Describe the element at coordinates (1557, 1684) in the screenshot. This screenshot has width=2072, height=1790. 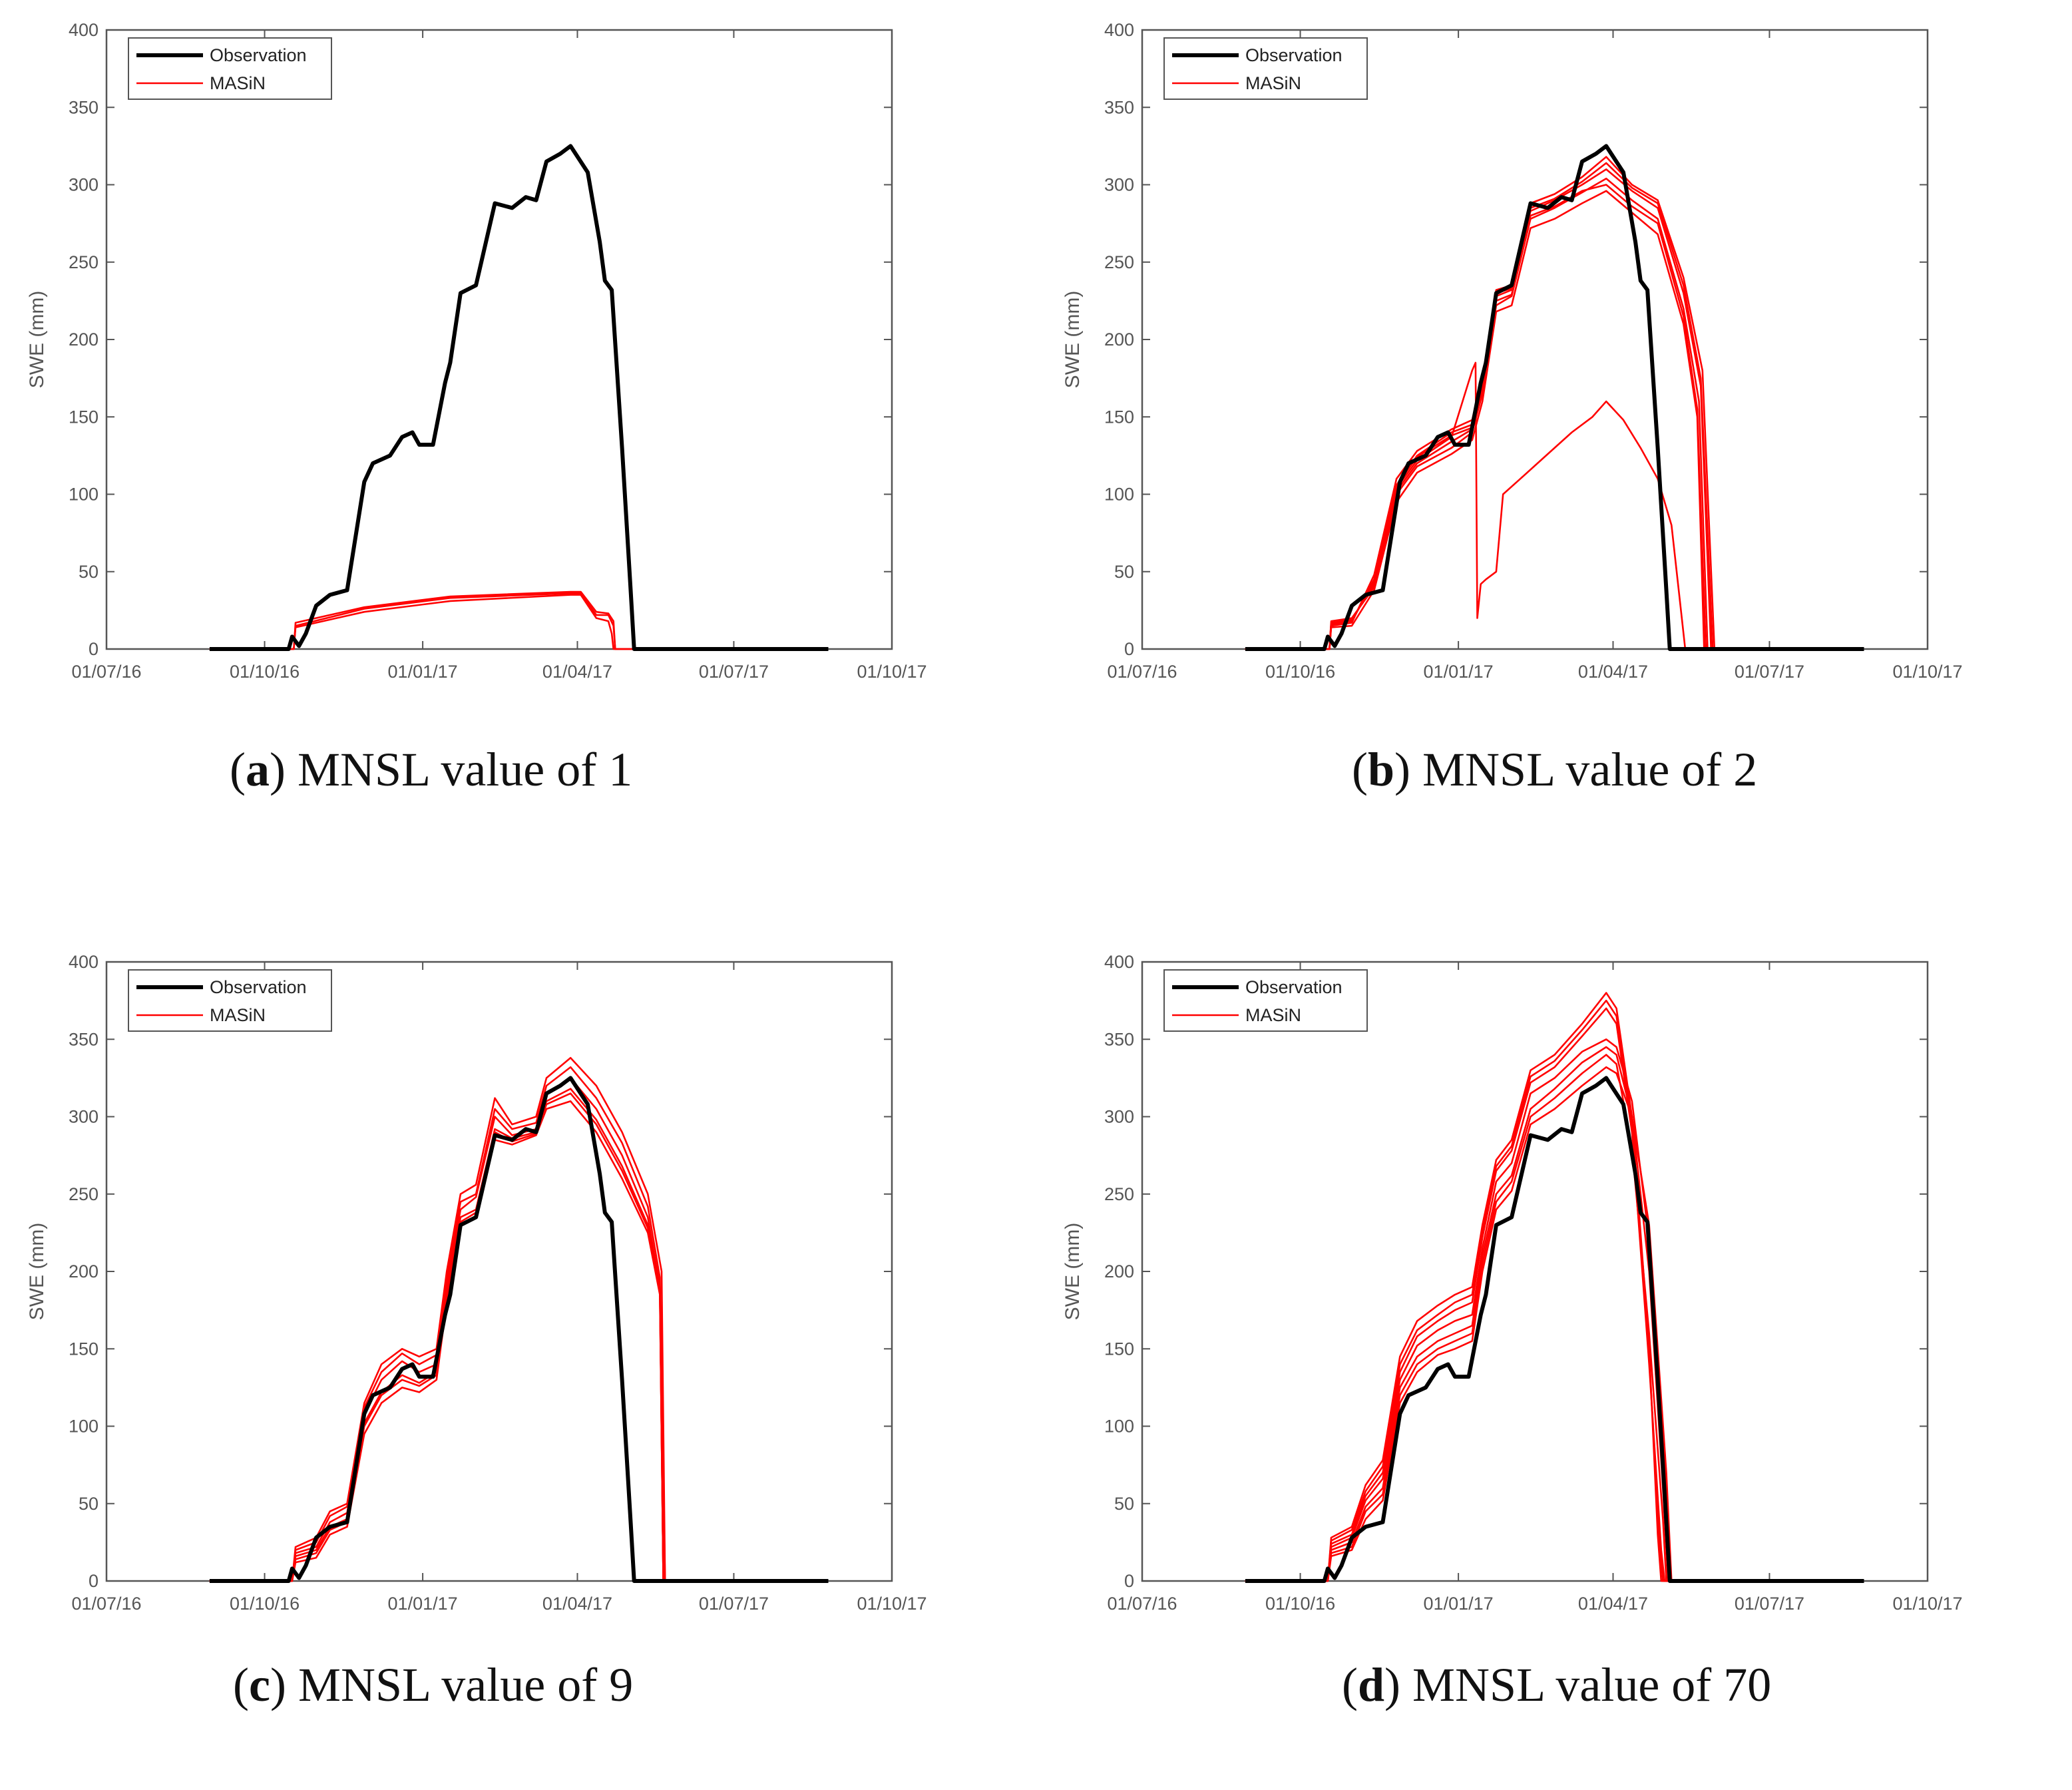
I see `caption-d: (d) MNSL value of 70` at that location.